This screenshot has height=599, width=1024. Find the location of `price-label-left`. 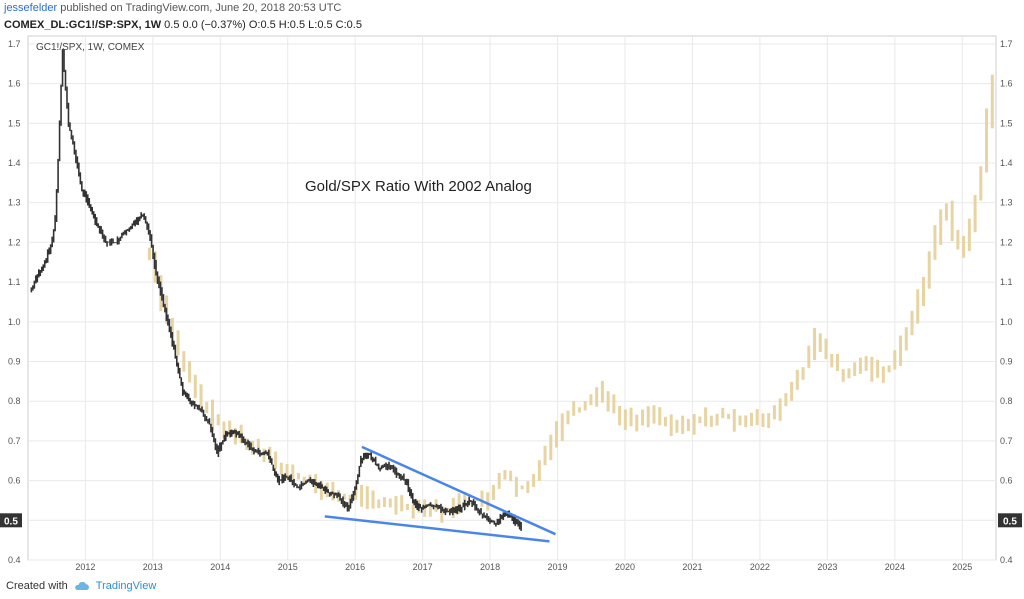

price-label-left is located at coordinates (11, 520).